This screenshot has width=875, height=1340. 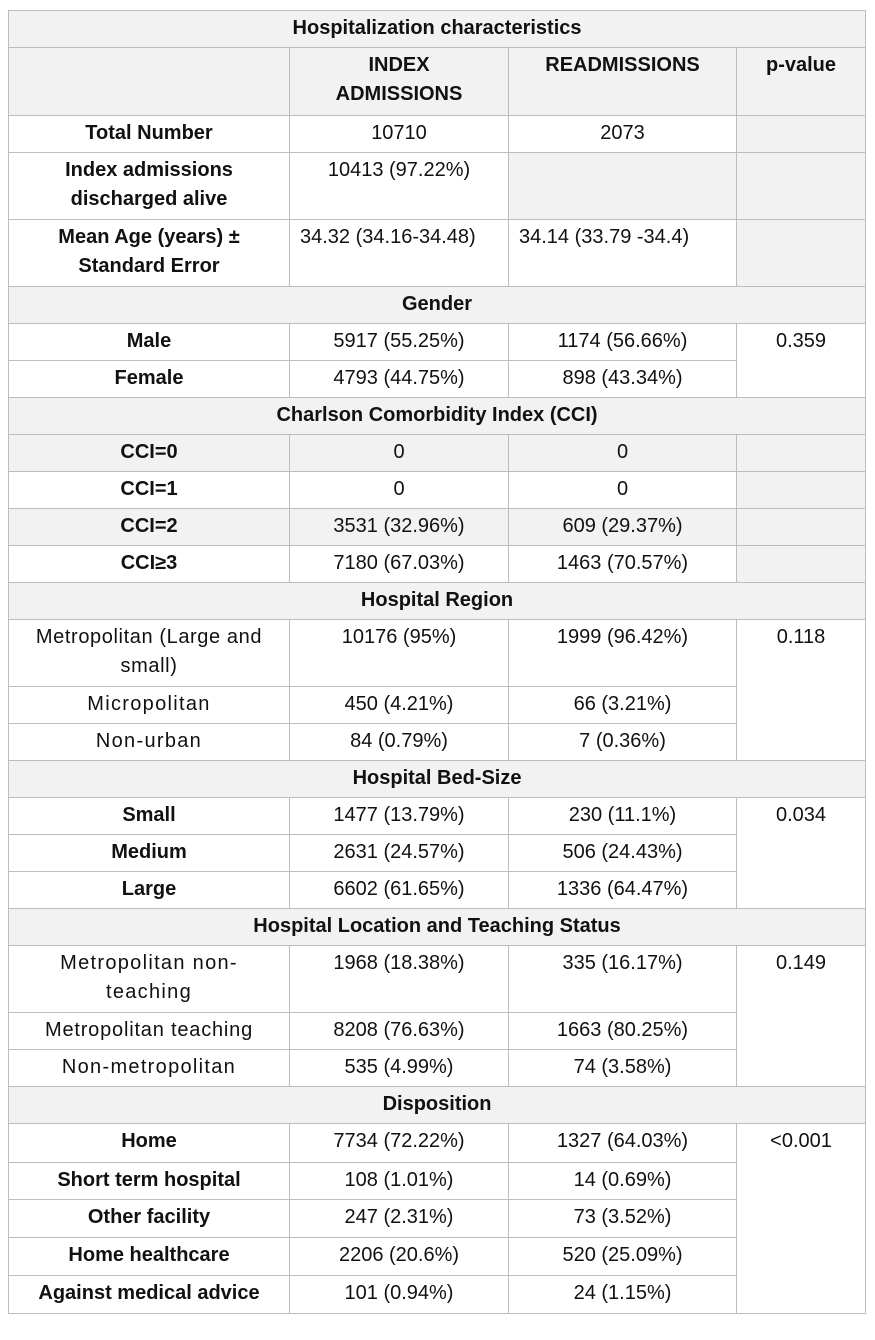 What do you see at coordinates (149, 453) in the screenshot?
I see `row-label: CCI=0` at bounding box center [149, 453].